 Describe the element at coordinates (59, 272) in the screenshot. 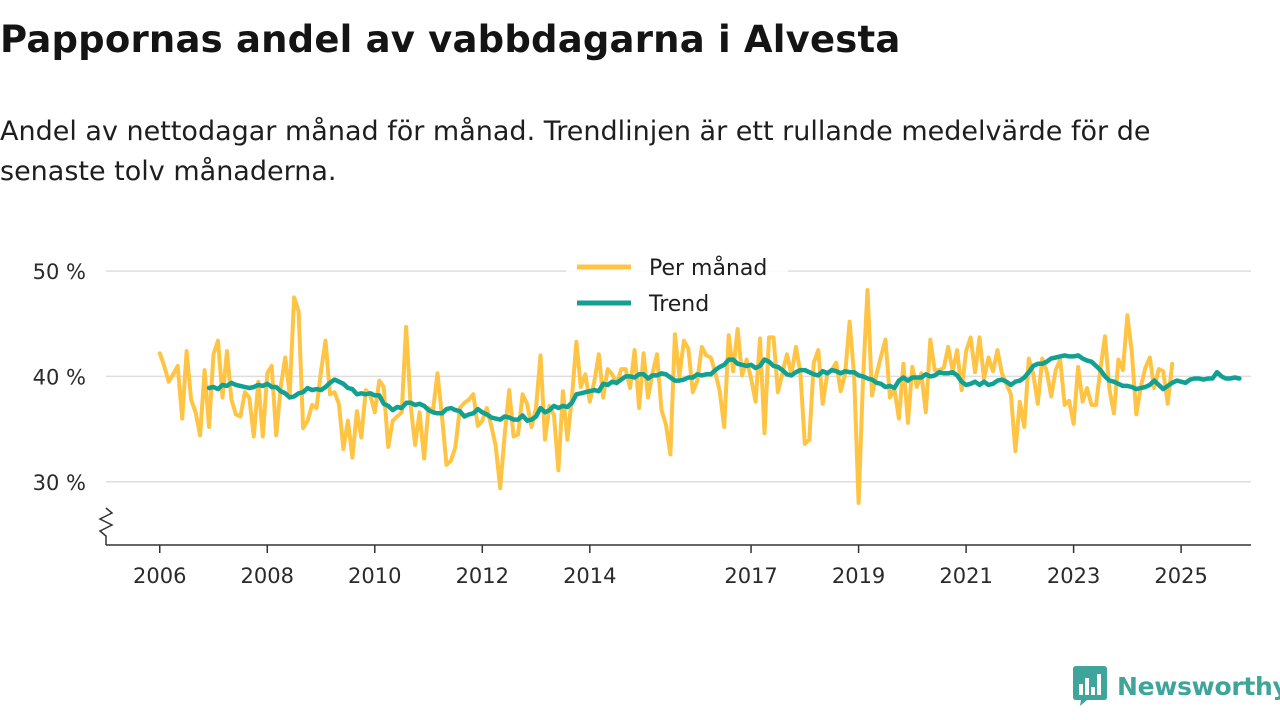

I see `y-tick-label: 50 %` at that location.